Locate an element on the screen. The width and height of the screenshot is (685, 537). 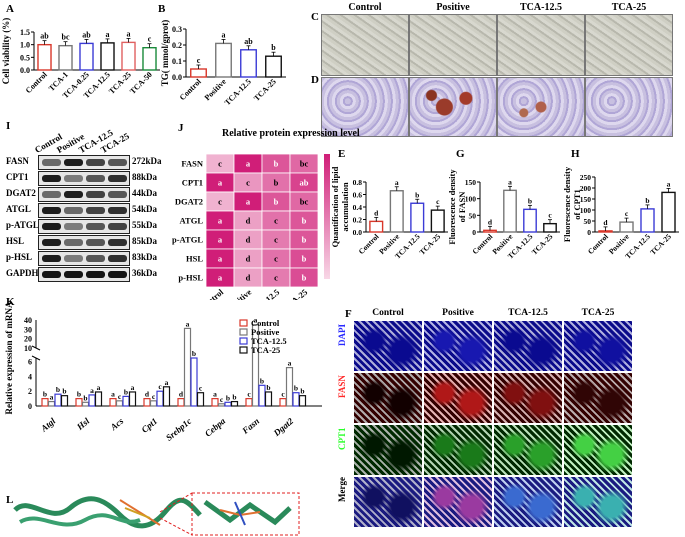
heatmap-title: Relative protein expression level is located at coordinates (291, 133).